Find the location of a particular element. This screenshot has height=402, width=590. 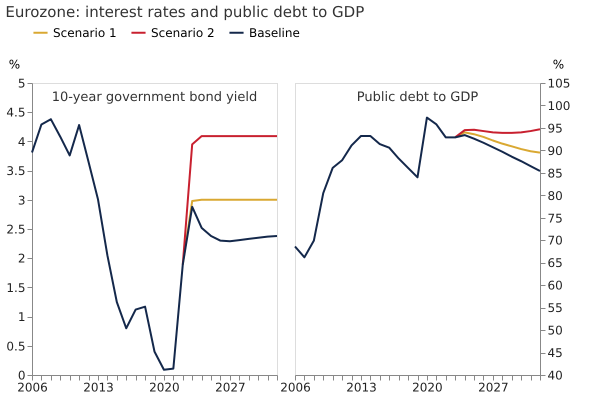

y-tick-label: 40 is located at coordinates (555, 375).